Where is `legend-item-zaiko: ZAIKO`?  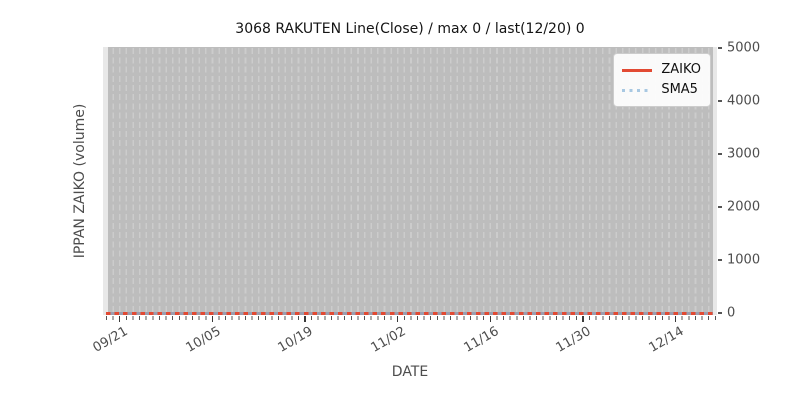
legend-item-zaiko: ZAIKO is located at coordinates (661, 70).